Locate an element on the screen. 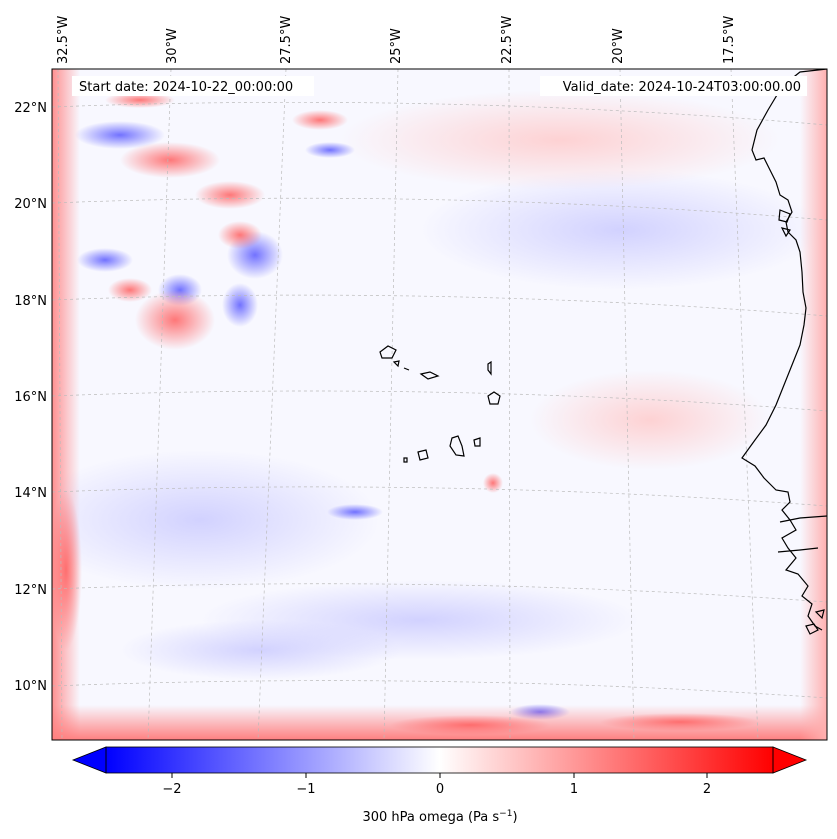  lat-label-16n: 16°N is located at coordinates (30, 397).